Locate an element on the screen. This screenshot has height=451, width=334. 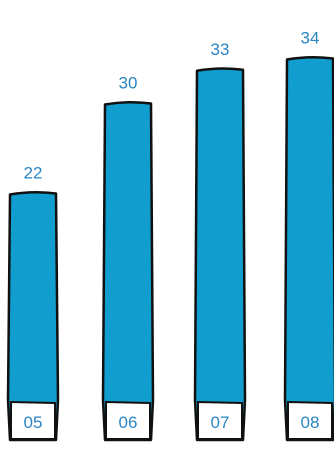
data-label-08: 34 is located at coordinates (310, 38).